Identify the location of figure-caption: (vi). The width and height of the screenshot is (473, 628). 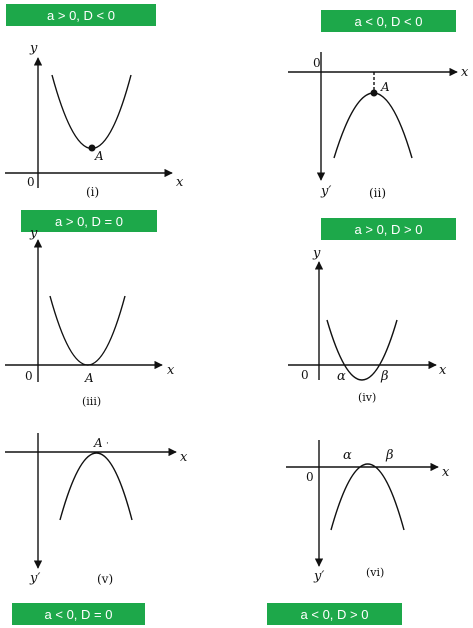
(375, 572).